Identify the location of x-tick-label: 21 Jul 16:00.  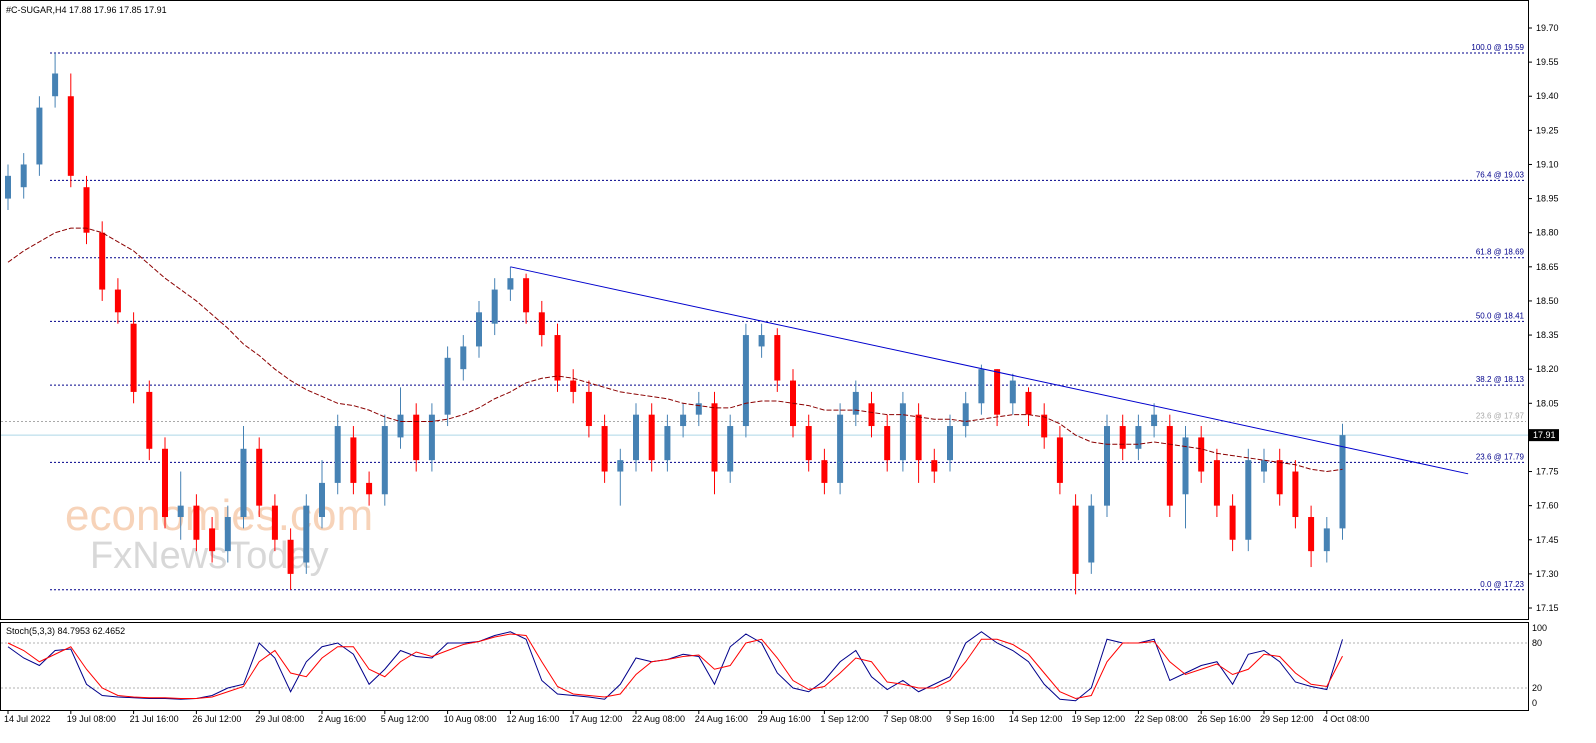
(154, 719).